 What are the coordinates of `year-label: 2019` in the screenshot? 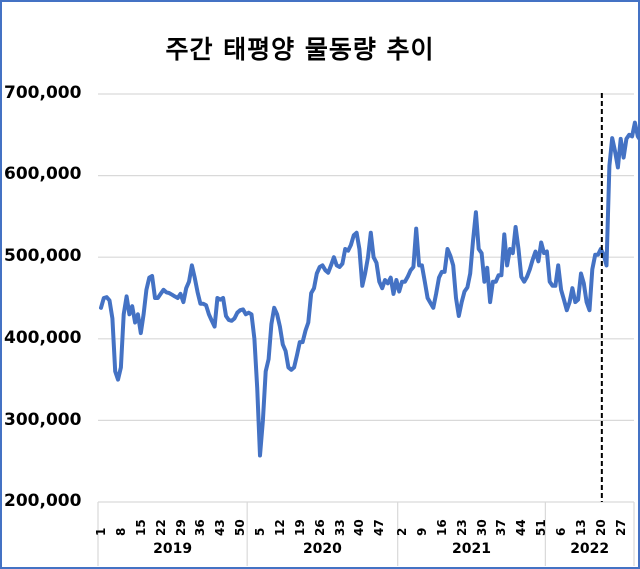 It's located at (173, 549).